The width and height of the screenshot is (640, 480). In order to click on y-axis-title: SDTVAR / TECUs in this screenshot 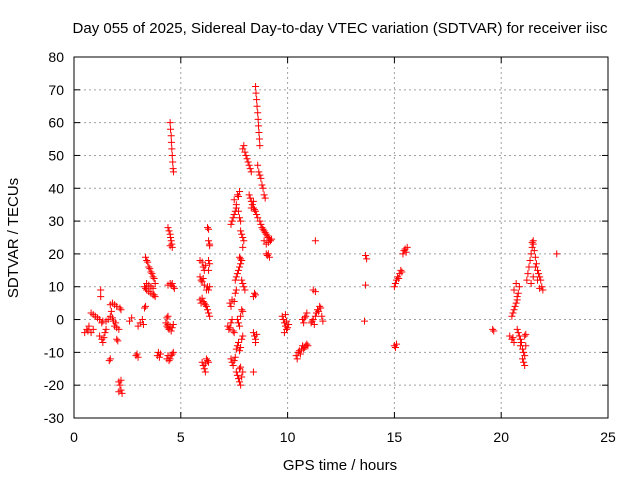, I will do `click(13, 238)`.